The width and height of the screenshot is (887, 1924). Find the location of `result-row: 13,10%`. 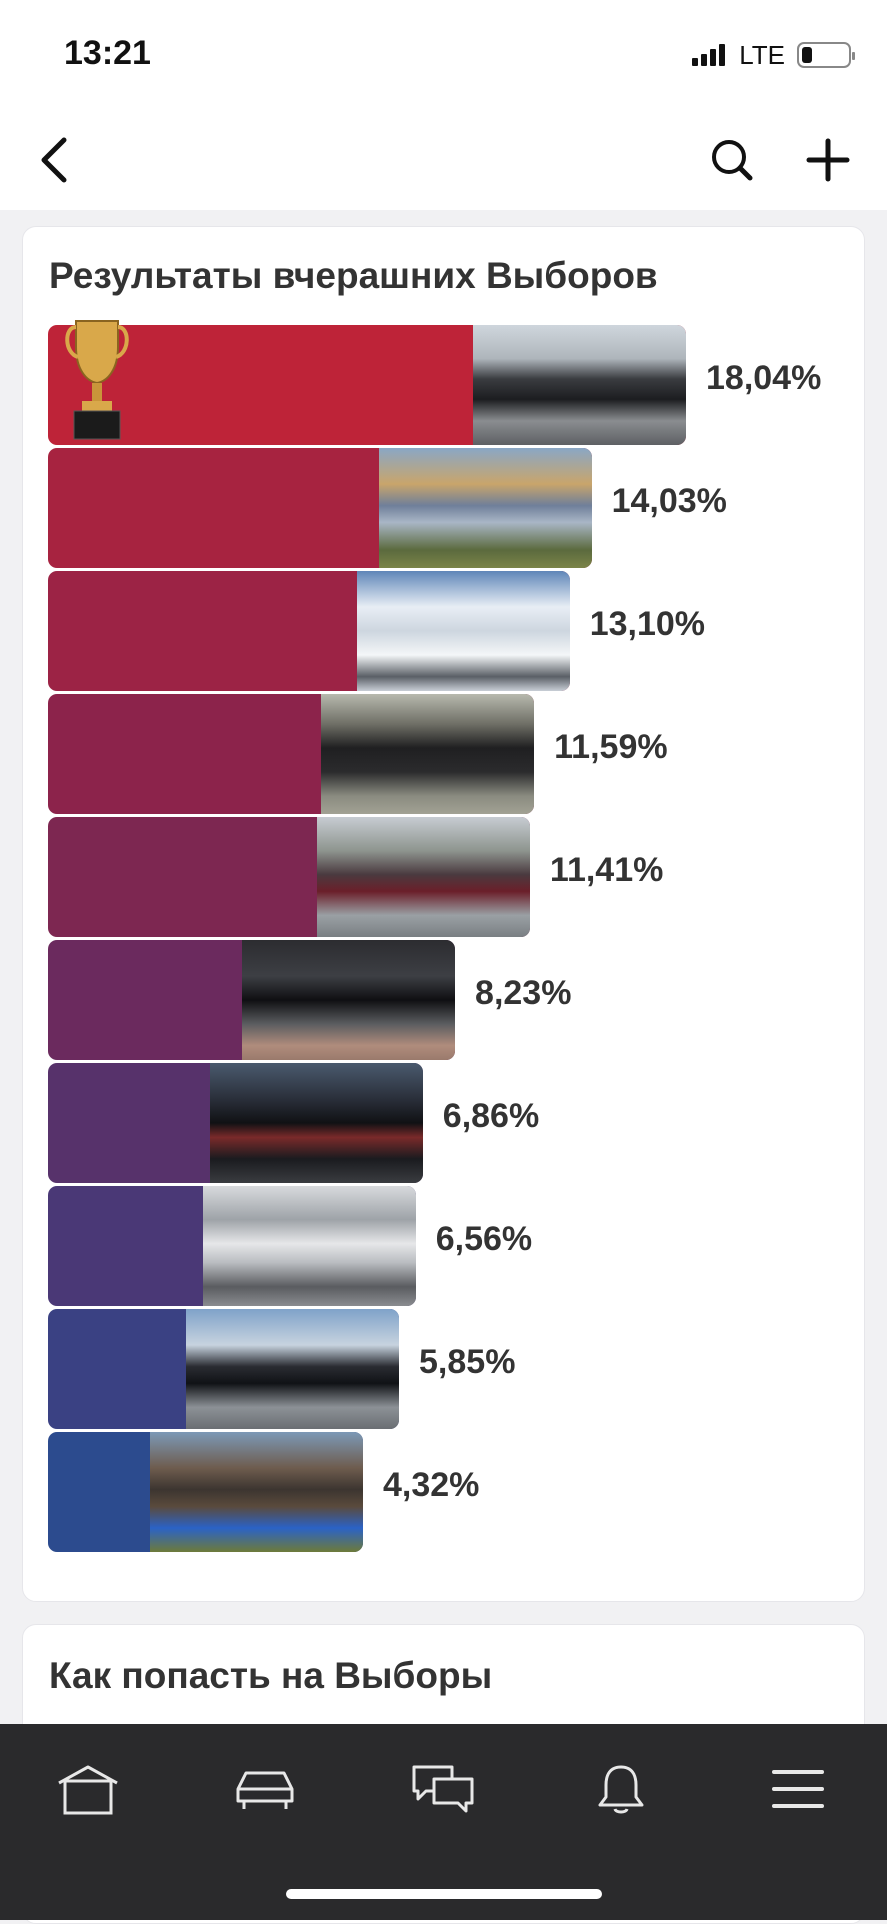

result-row: 13,10% is located at coordinates (394, 631).